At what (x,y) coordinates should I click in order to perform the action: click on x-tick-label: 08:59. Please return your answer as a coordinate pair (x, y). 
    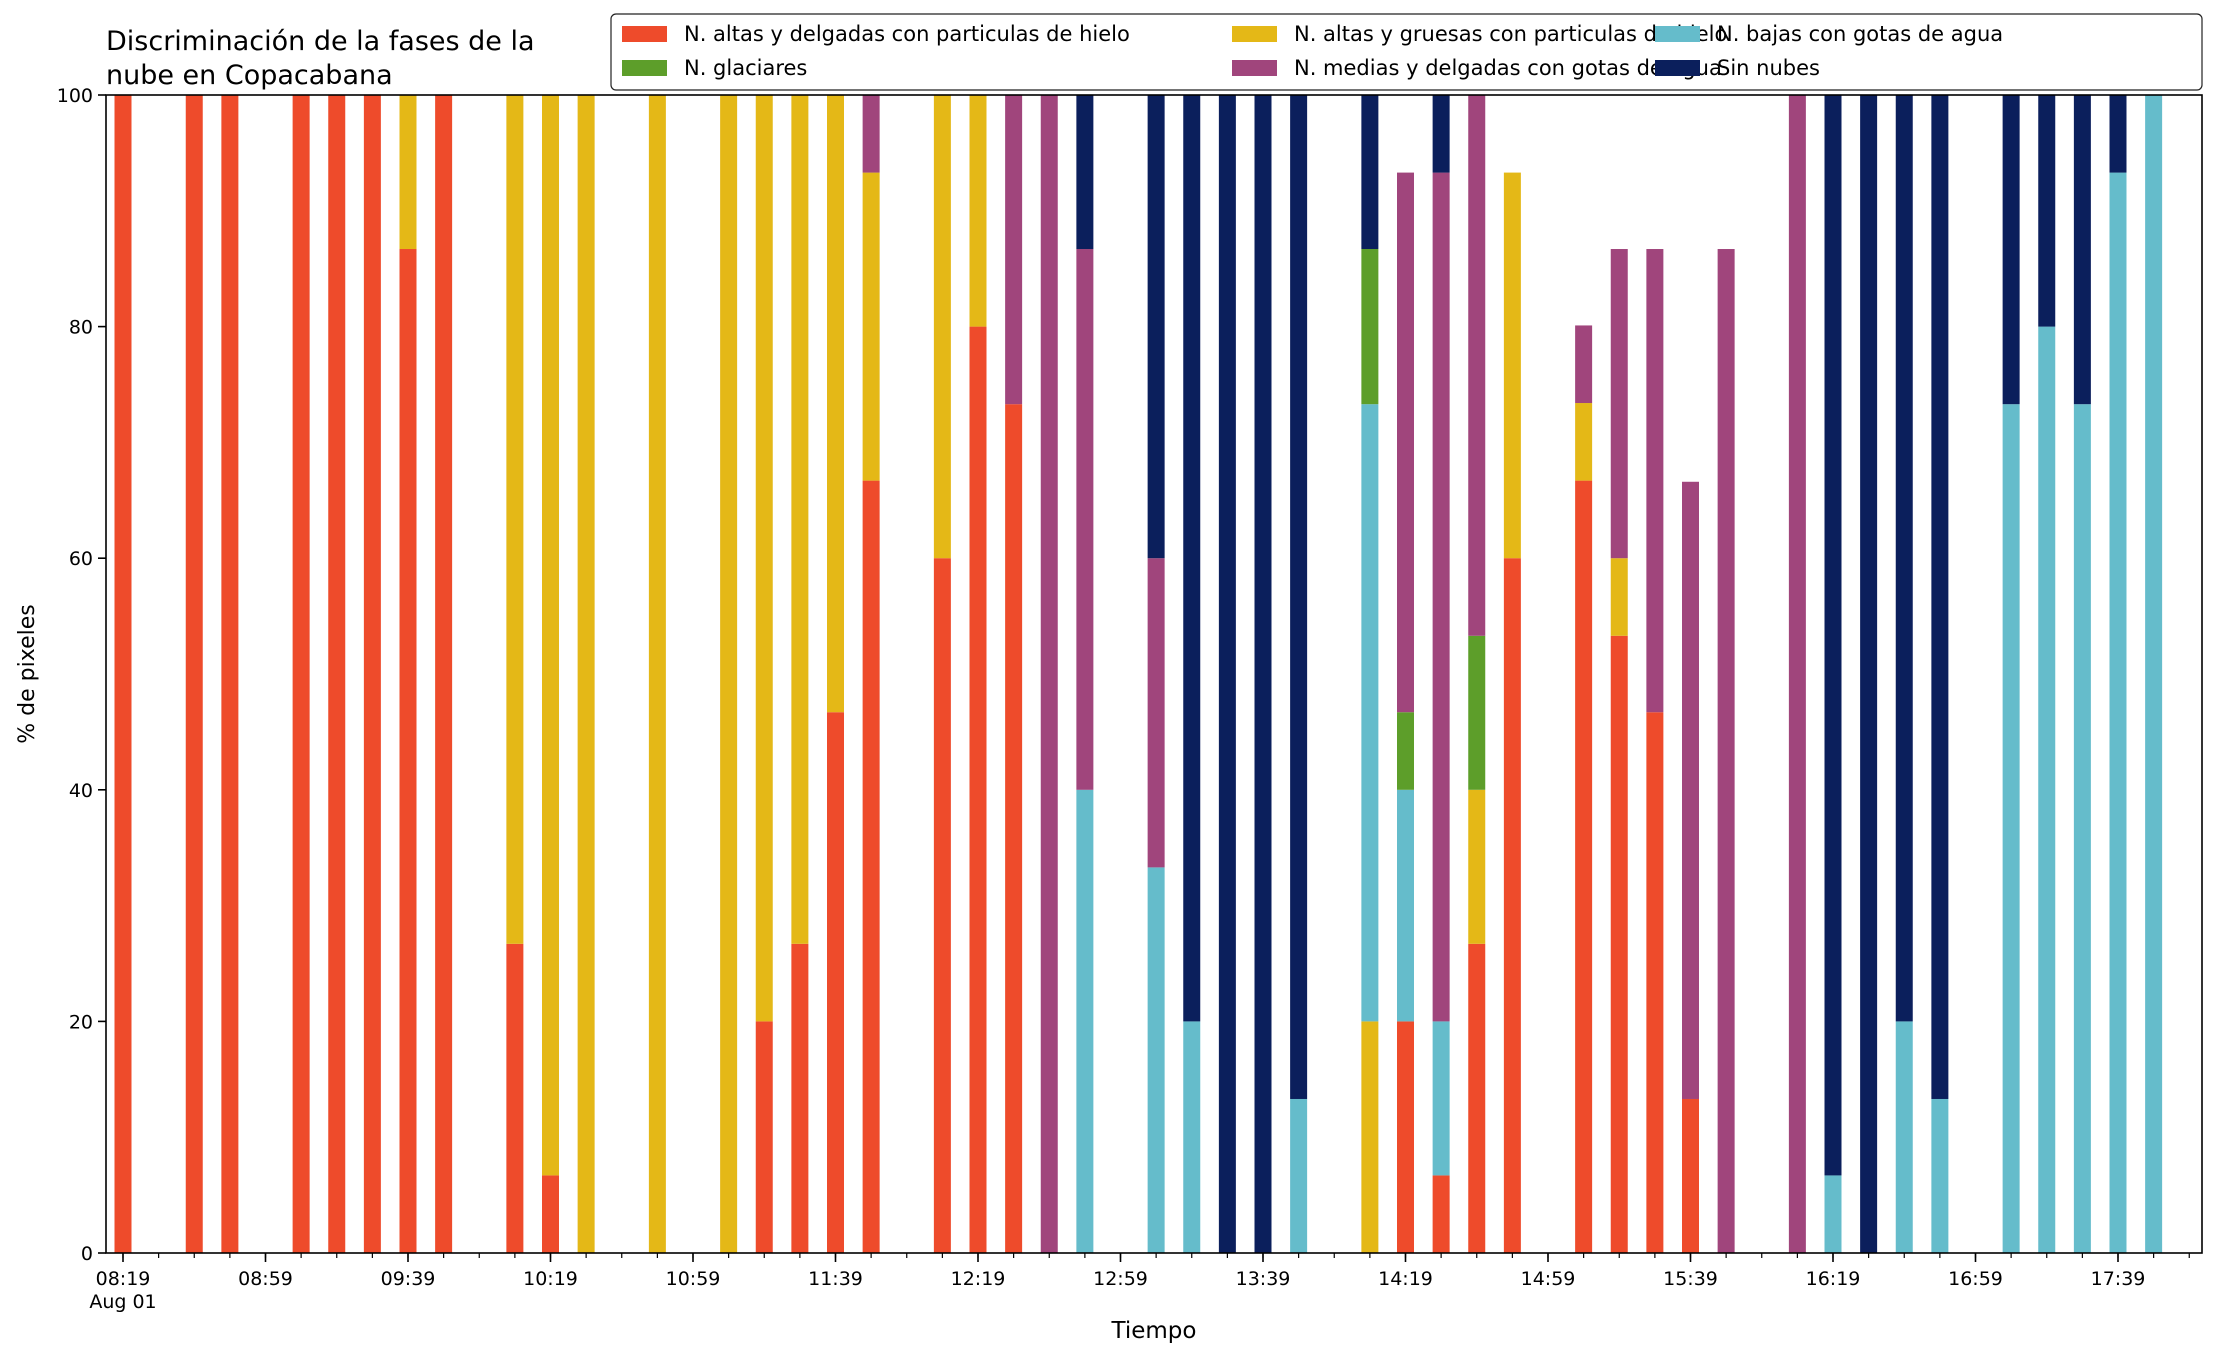
    Looking at the image, I should click on (265, 1279).